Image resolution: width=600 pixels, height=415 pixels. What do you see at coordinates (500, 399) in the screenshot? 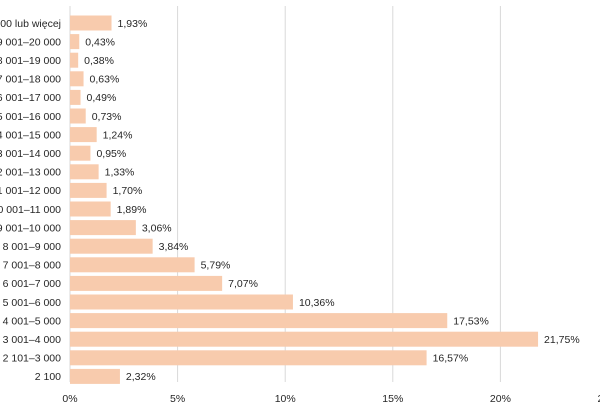
I see `x-tick-label: 20%` at bounding box center [500, 399].